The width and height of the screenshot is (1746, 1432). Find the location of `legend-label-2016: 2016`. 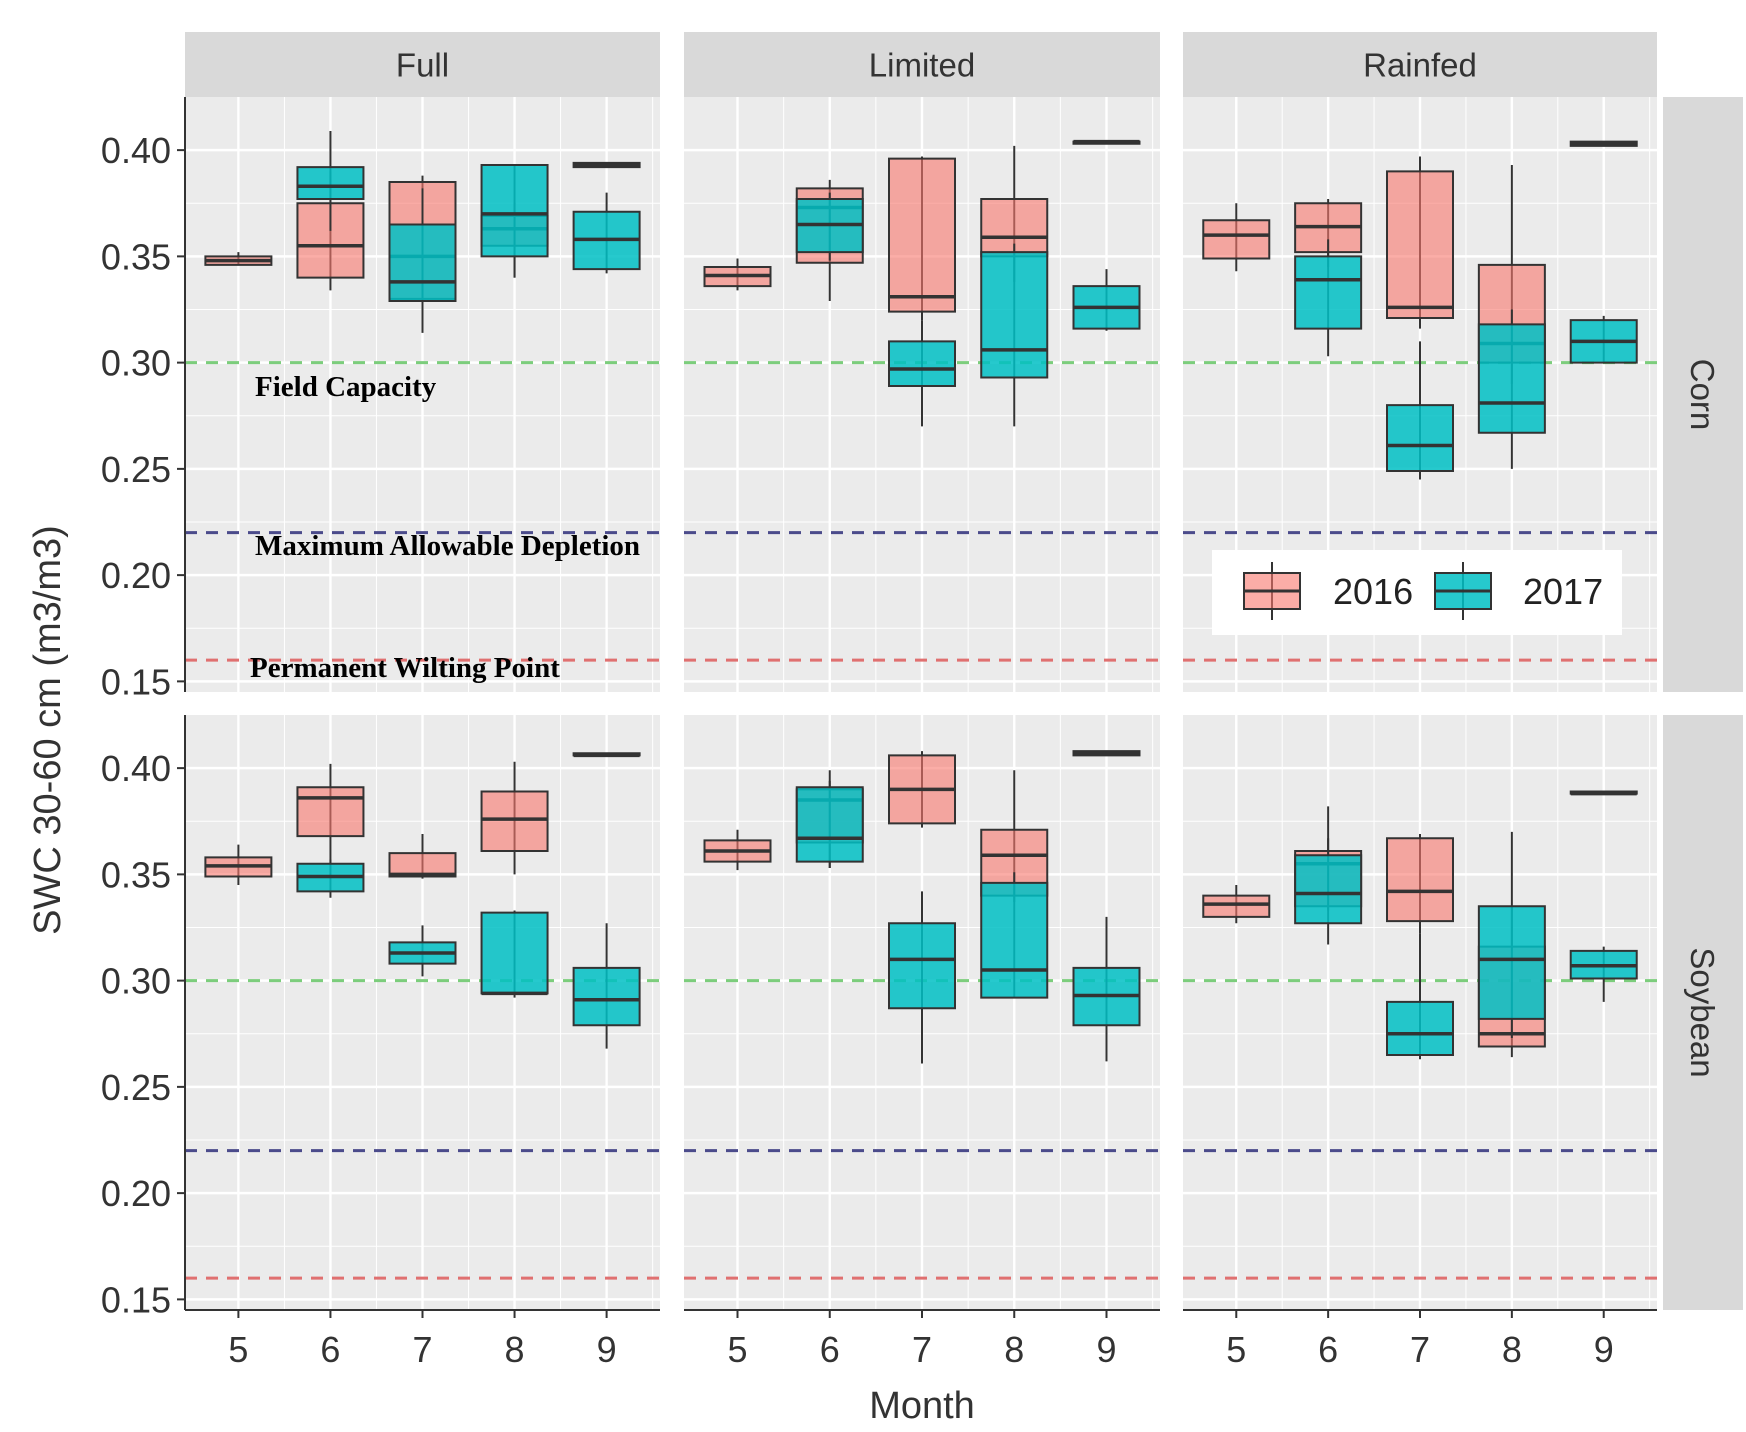

legend-label-2016: 2016 is located at coordinates (1373, 591).